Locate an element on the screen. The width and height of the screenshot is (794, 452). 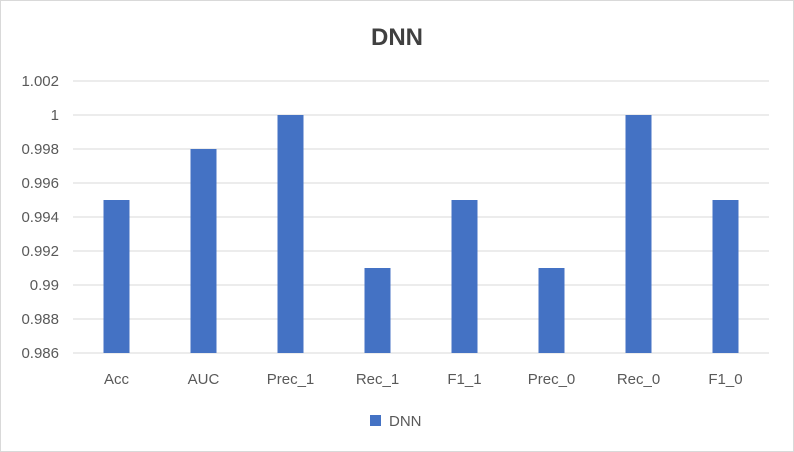
y-tick-label: 0.994 is located at coordinates (40, 217).